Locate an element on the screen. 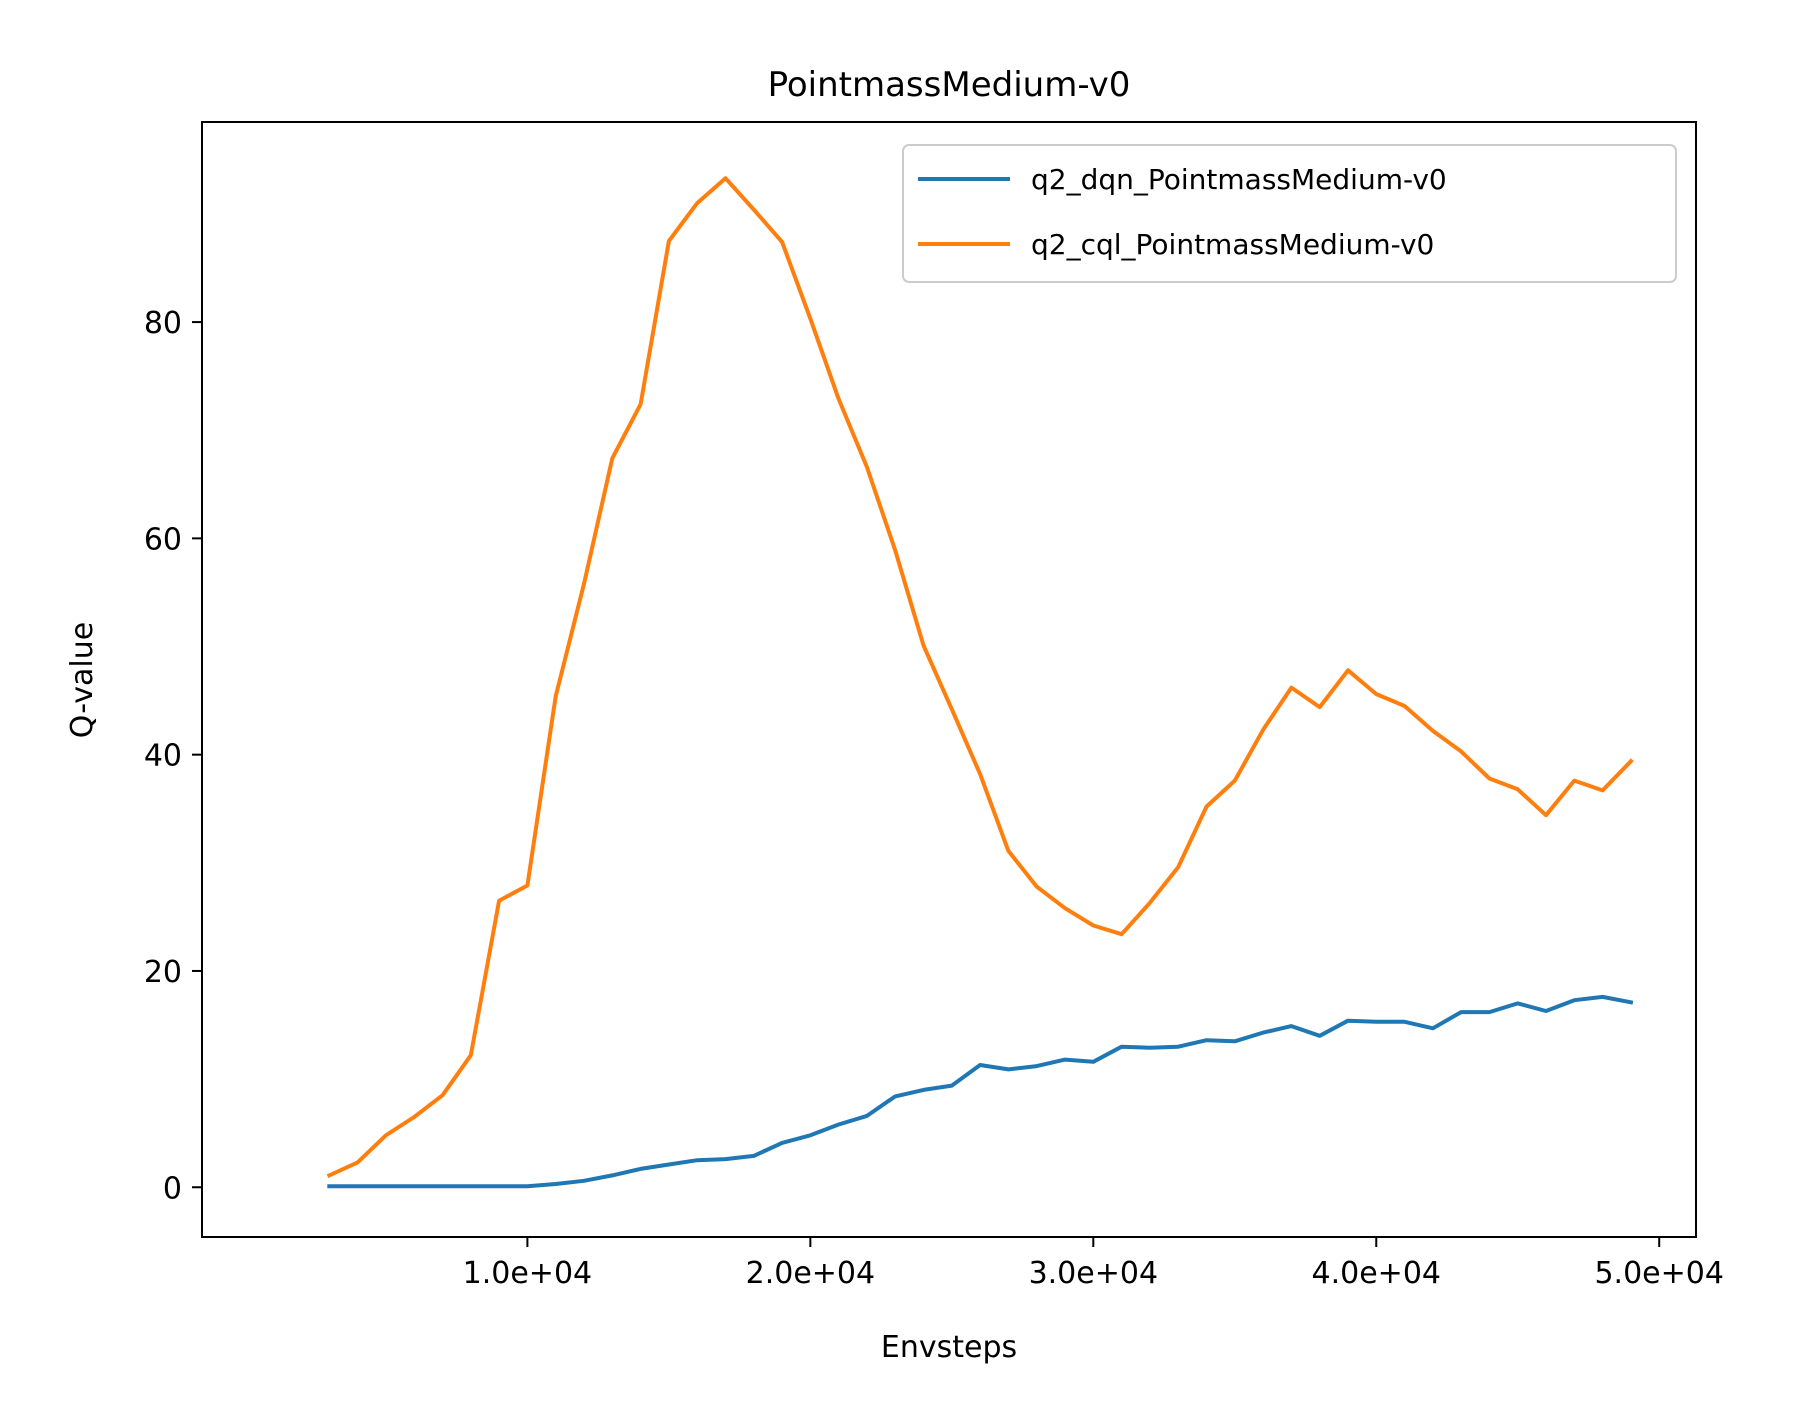  x-axis-ticks: 1.0e+04 2.0e+04 3.0e+04 4.0e+04 5.0e+04 is located at coordinates (1093, 1264).